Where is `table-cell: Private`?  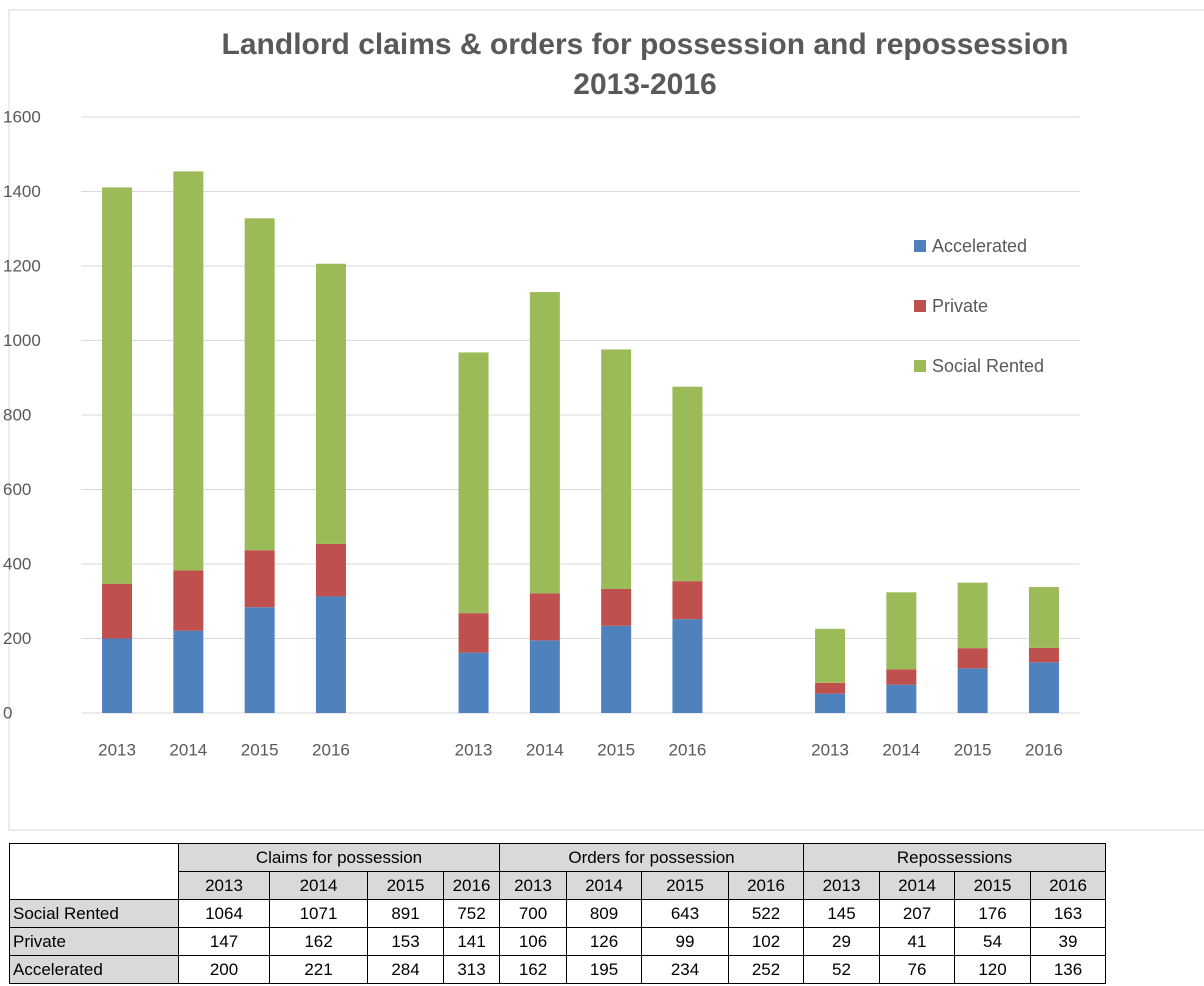
table-cell: Private is located at coordinates (94, 941).